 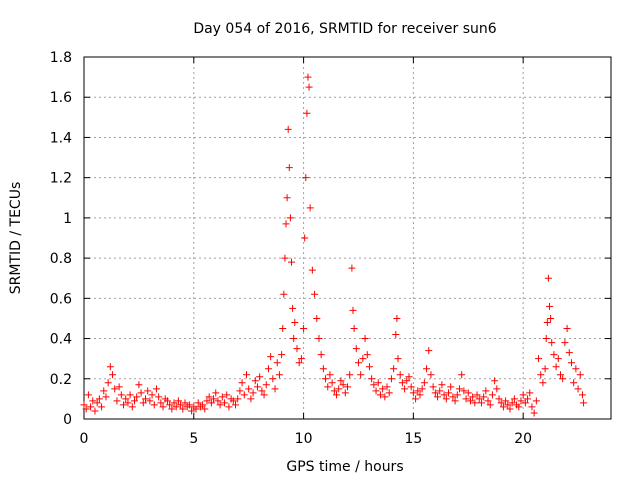 What do you see at coordinates (193, 439) in the screenshot?
I see `x-tick-label: 5` at bounding box center [193, 439].